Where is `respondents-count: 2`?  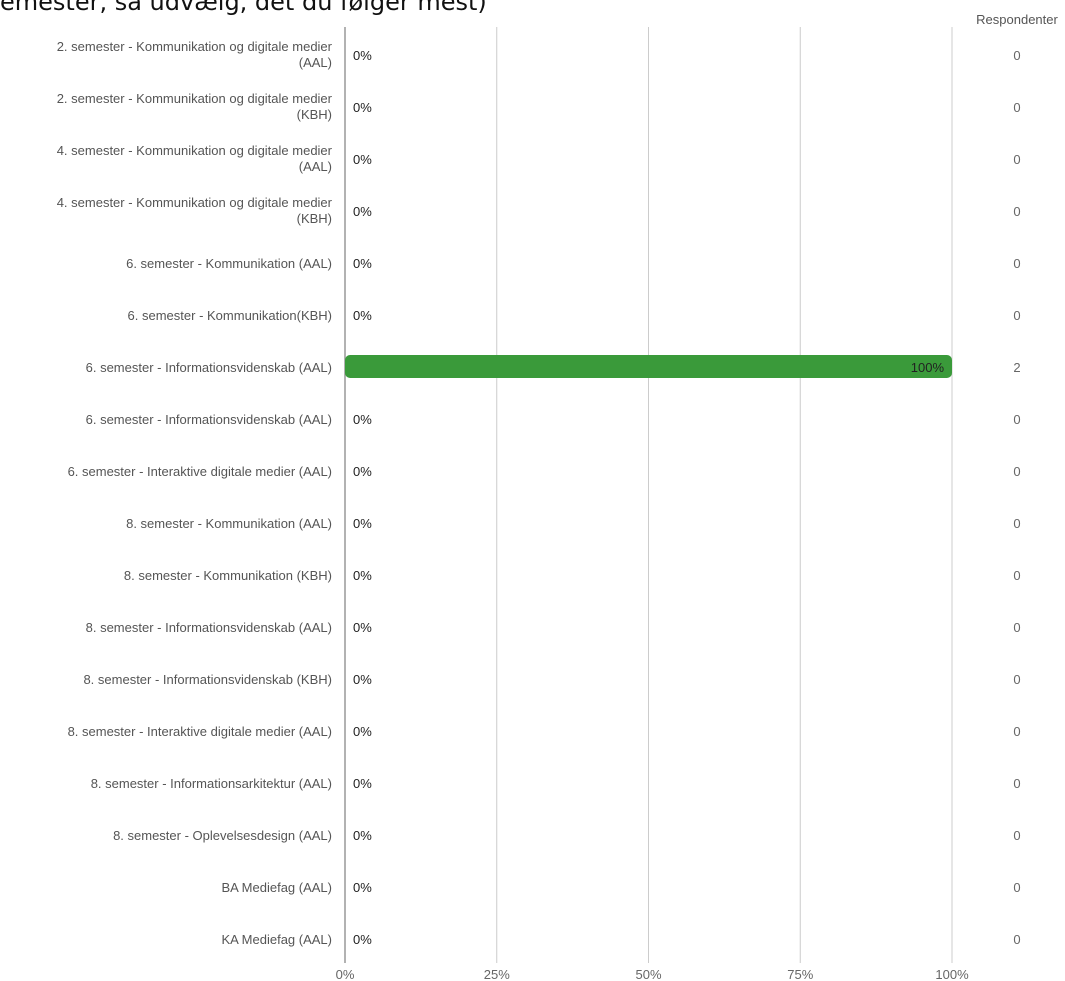 respondents-count: 2 is located at coordinates (1016, 367).